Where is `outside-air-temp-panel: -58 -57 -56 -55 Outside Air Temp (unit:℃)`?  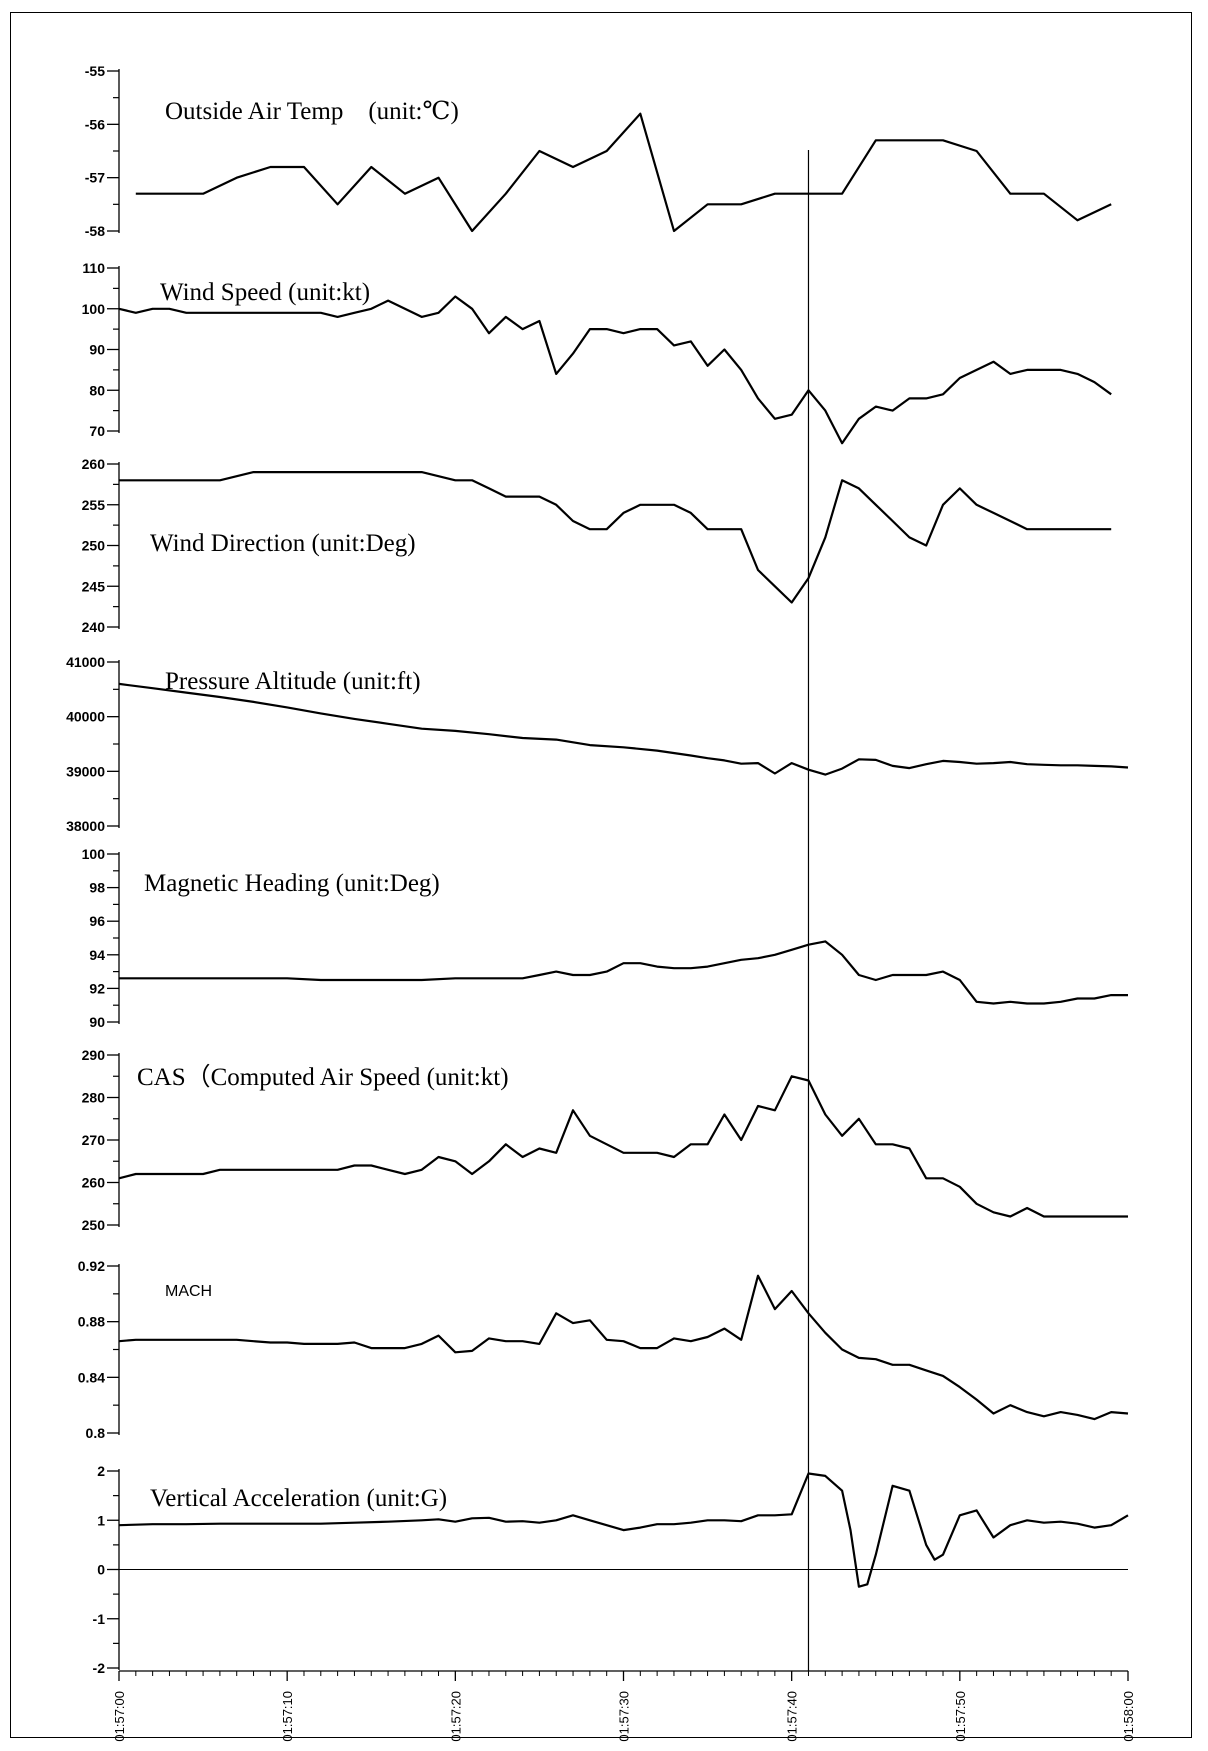 outside-air-temp-panel: -58 -57 -56 -55 Outside Air Temp (unit:℃) is located at coordinates (598, 151).